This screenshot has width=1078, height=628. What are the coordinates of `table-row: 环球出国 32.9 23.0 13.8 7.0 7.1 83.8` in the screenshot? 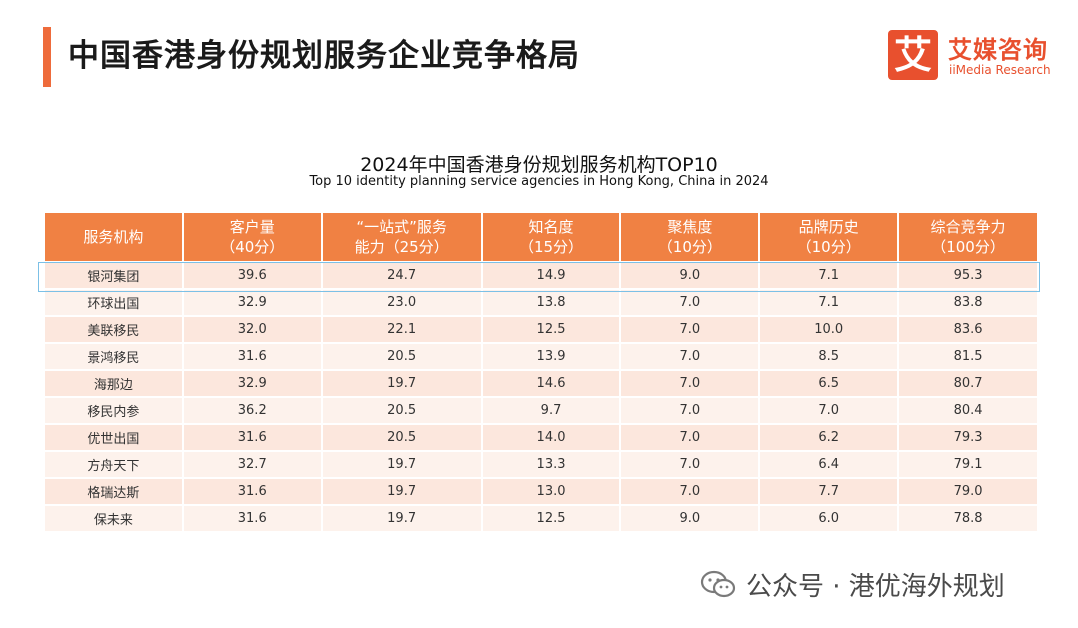 It's located at (541, 302).